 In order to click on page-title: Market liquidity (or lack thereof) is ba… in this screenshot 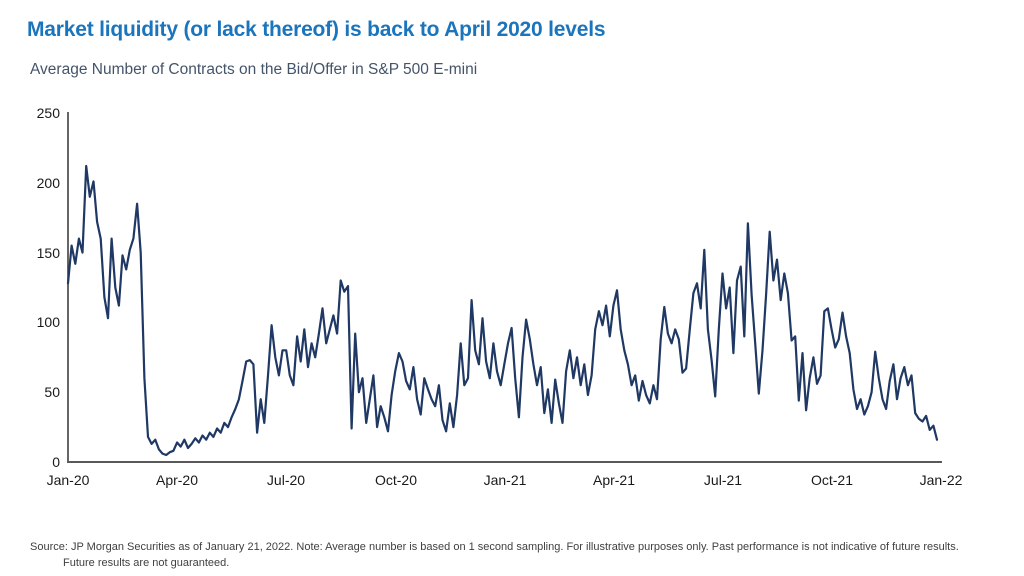, I will do `click(316, 29)`.